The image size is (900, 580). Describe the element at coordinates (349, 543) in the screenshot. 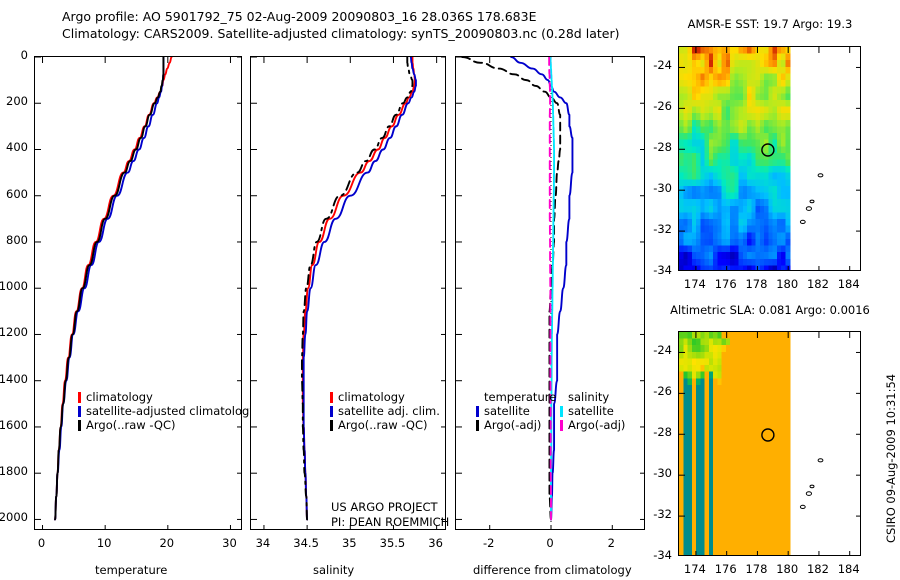

I see `x-tick-label: 35` at that location.